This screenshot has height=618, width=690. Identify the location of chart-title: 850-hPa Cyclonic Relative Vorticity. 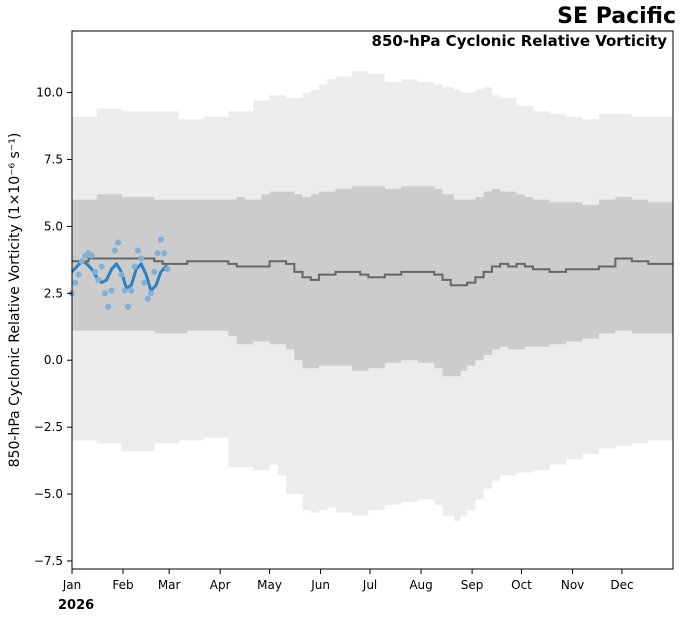
(519, 41).